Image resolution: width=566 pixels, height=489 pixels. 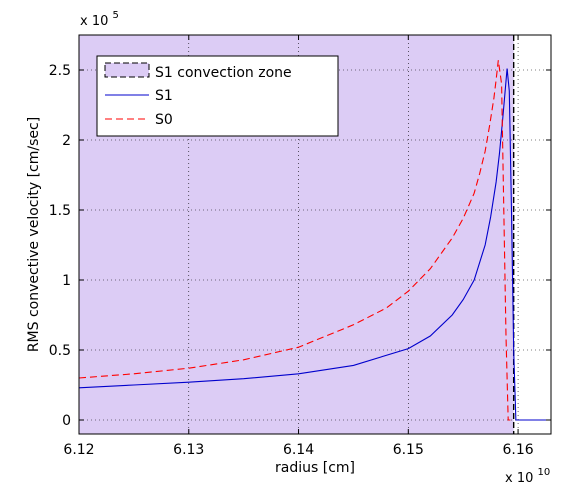 I want to click on y-tick-label-4: 2, so click(x=66, y=141).